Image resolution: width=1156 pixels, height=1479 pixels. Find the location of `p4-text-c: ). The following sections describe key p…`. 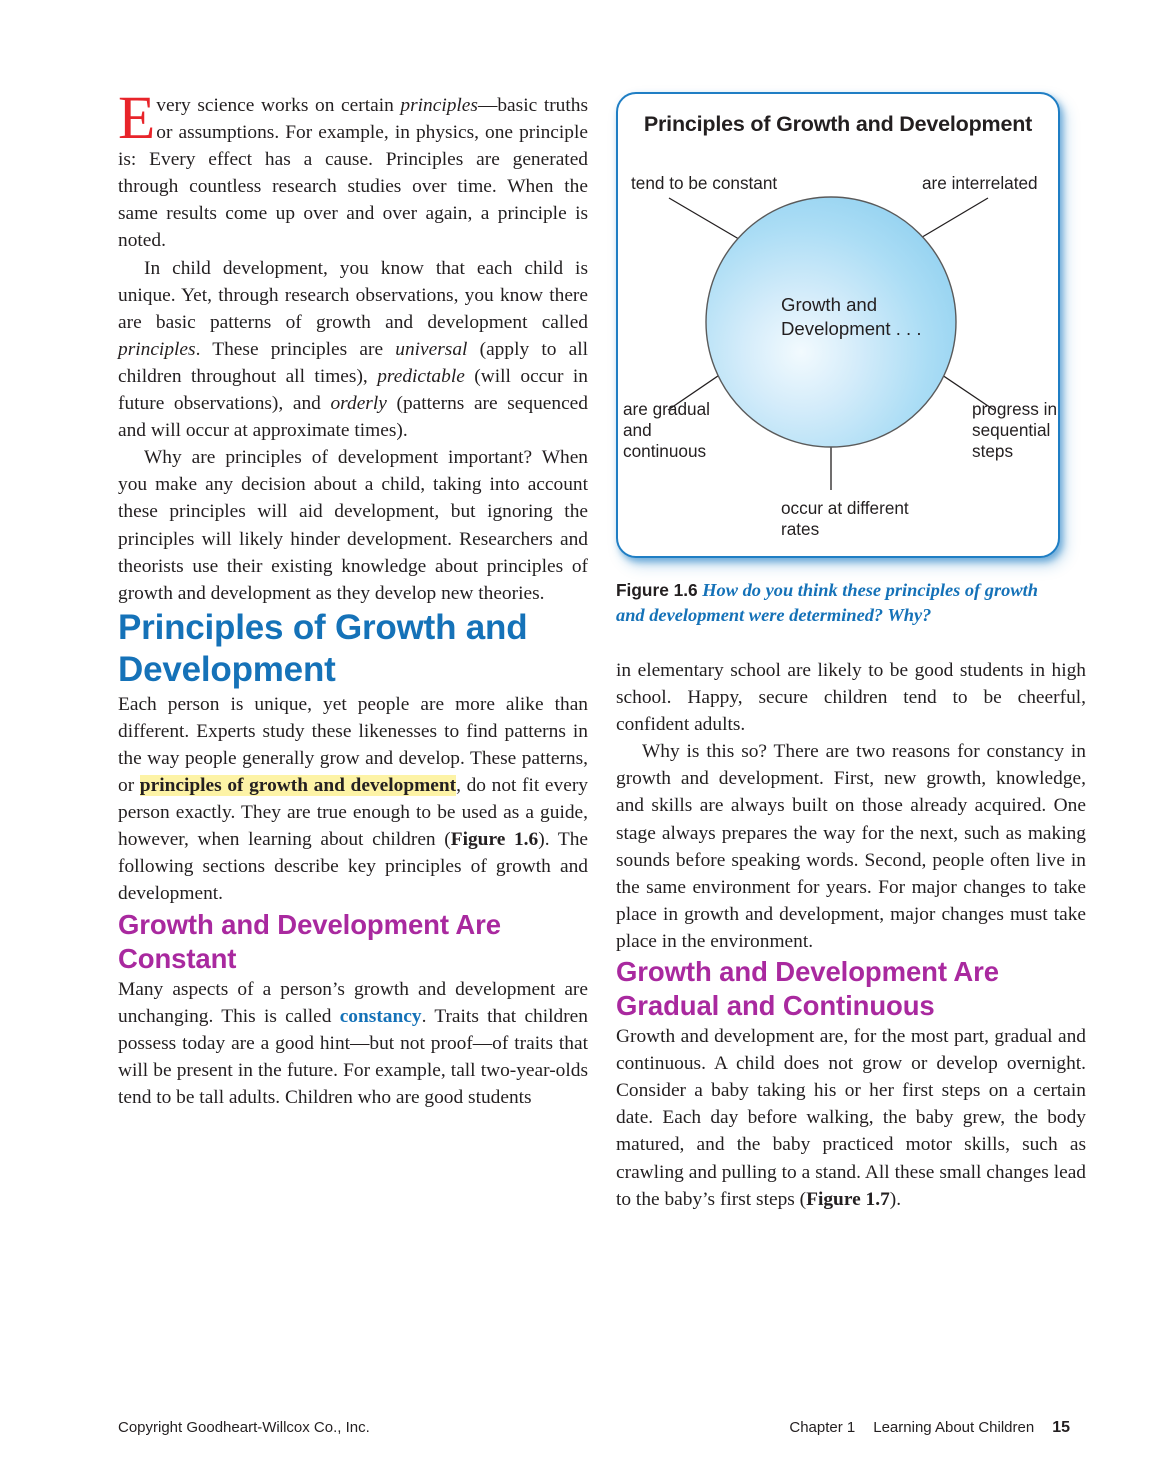

p4-text-c: ). The following sections describe key p… is located at coordinates (353, 867).